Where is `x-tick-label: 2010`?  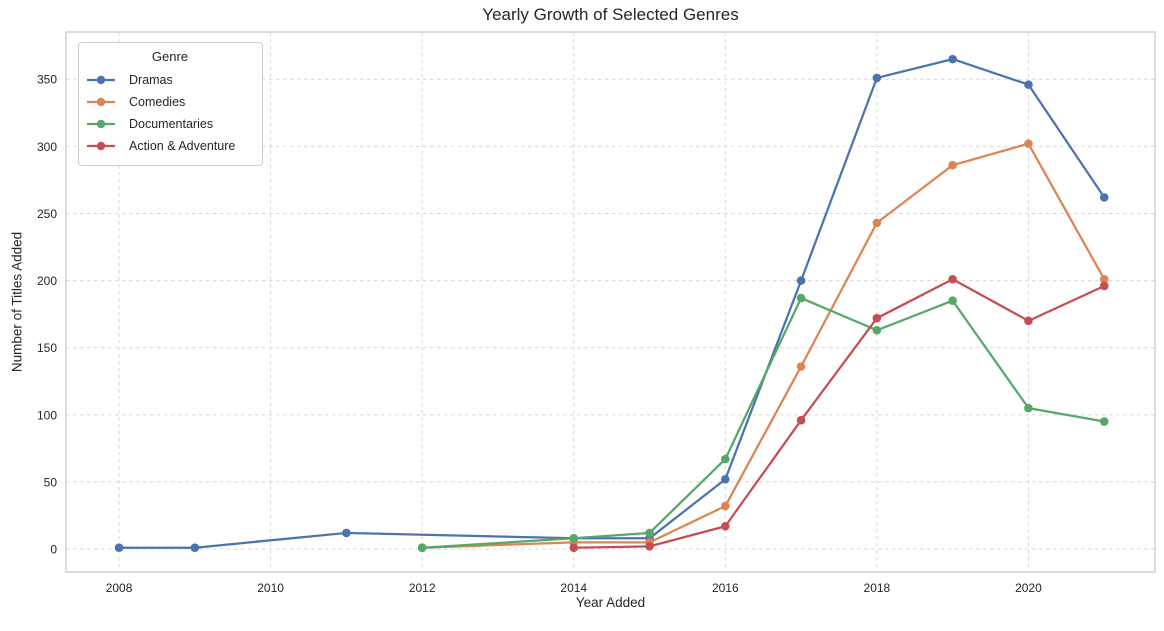
x-tick-label: 2010 is located at coordinates (270, 588).